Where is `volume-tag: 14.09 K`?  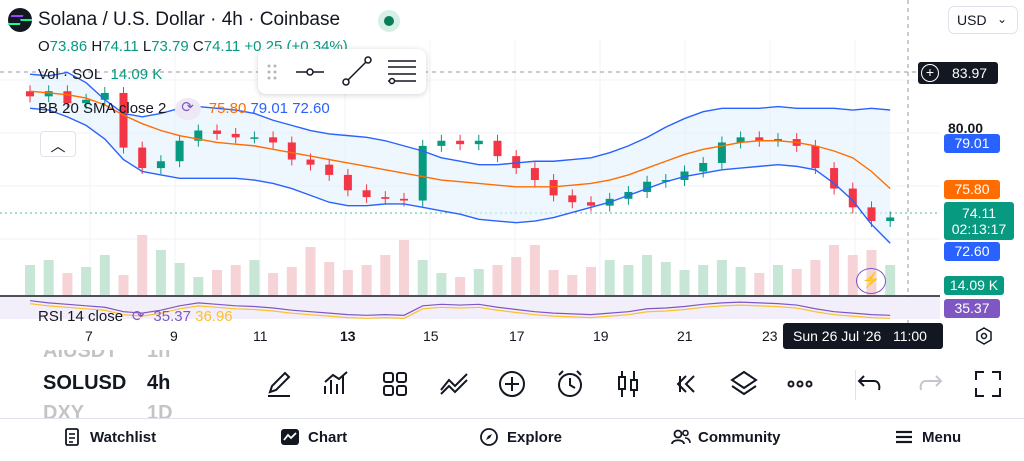
volume-tag: 14.09 K is located at coordinates (974, 285).